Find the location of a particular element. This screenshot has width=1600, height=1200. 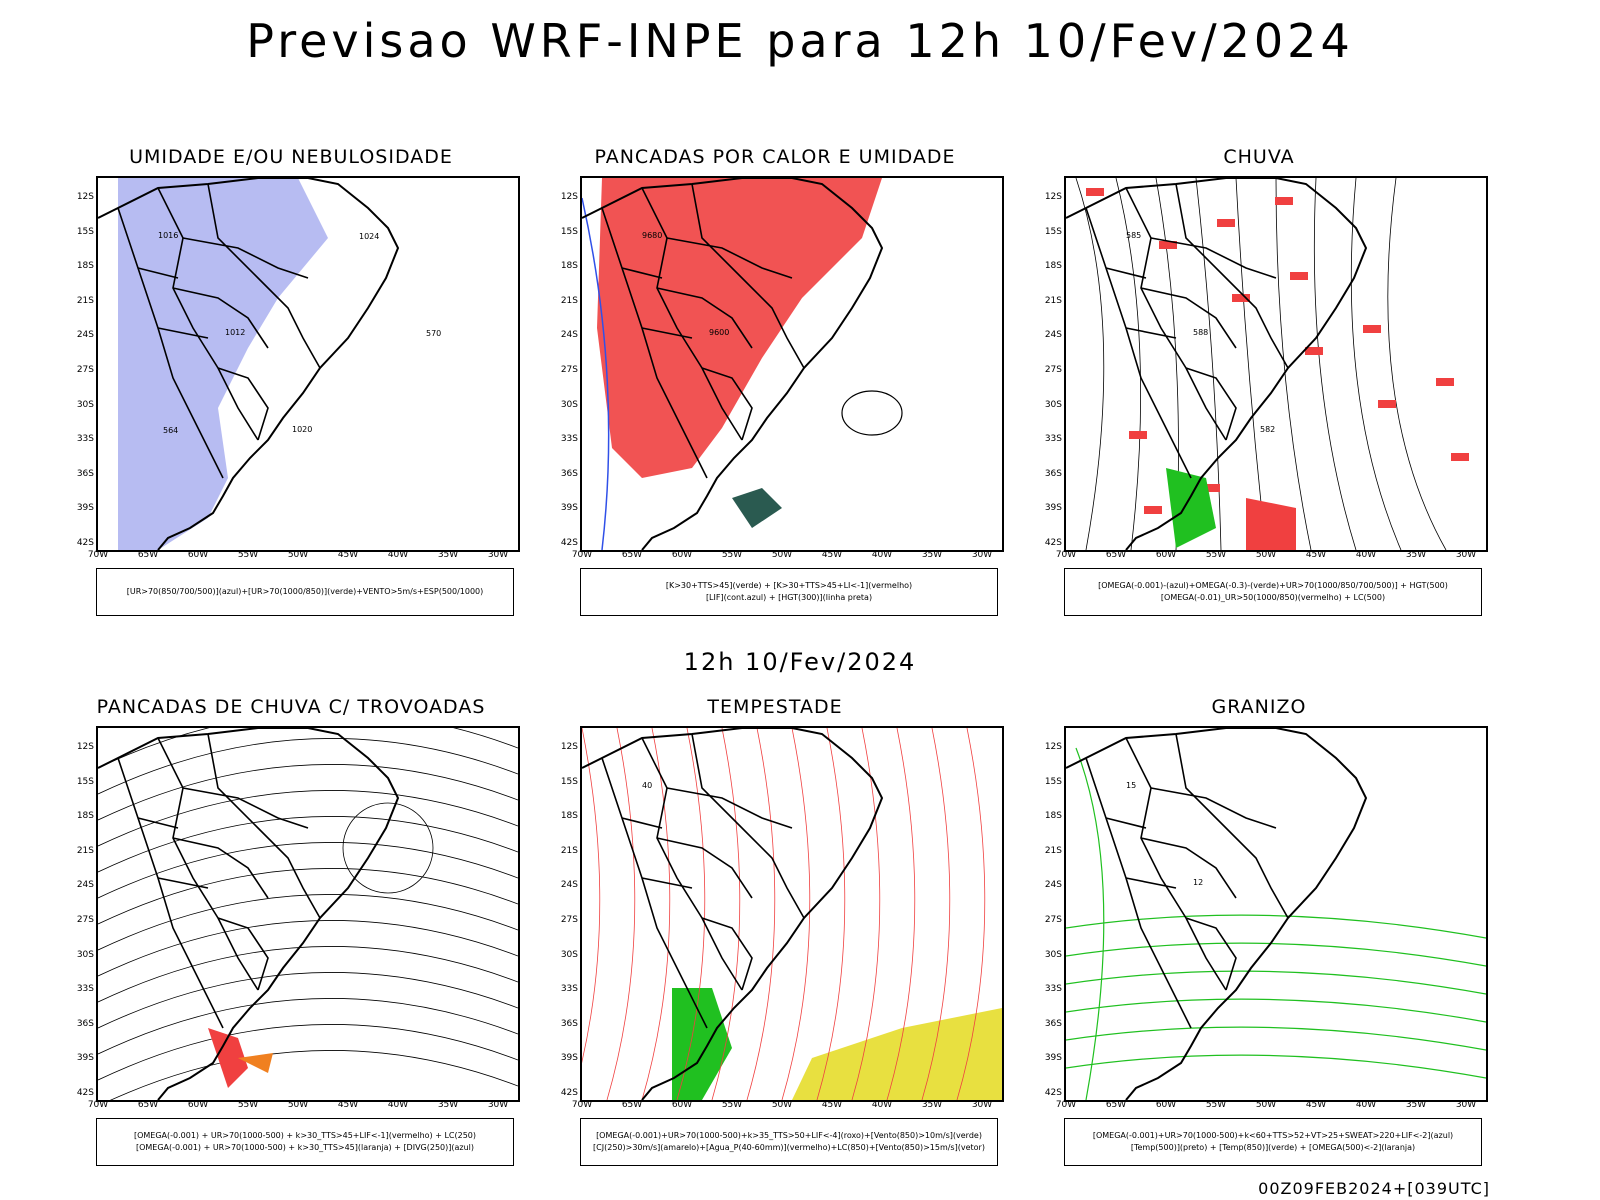

panel-title: TEMPESTADE is located at coordinates (775, 707).